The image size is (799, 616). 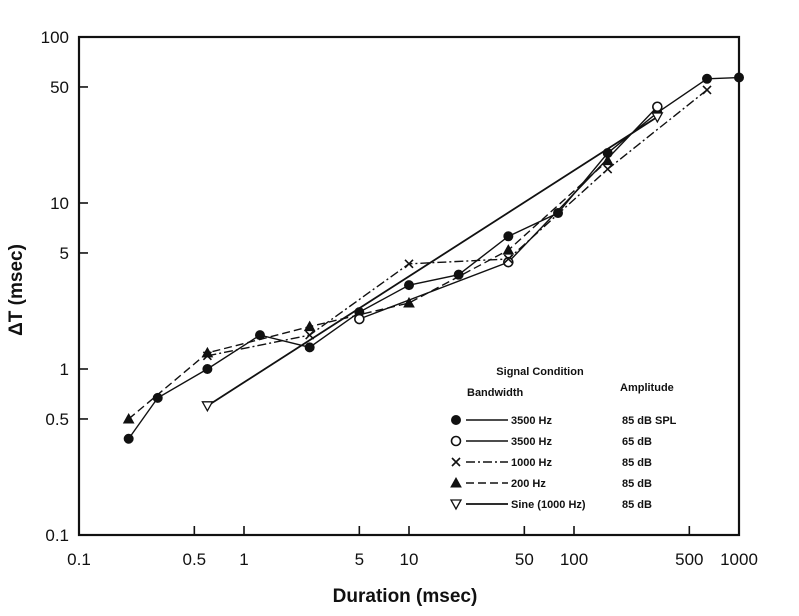 What do you see at coordinates (739, 559) in the screenshot?
I see `x-tick-label: 1000` at bounding box center [739, 559].